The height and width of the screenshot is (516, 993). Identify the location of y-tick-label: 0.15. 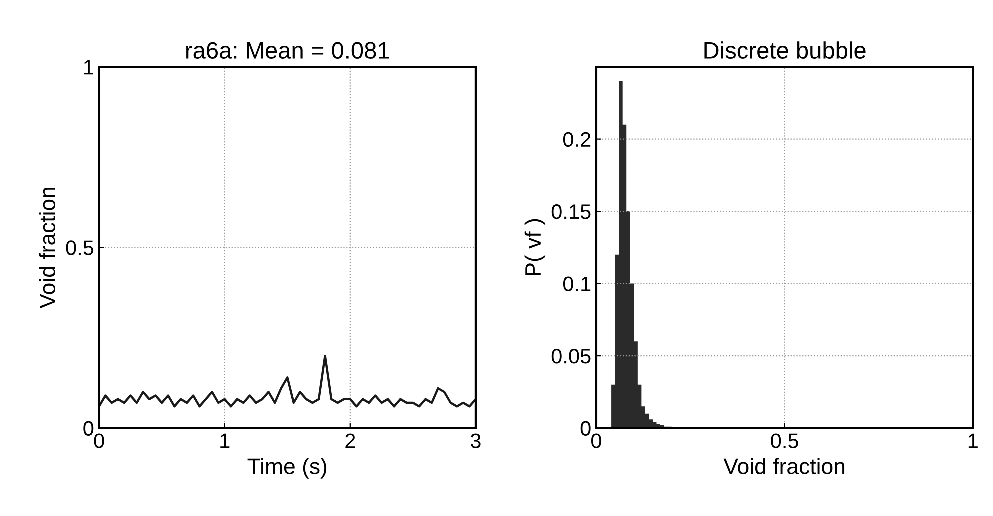
(571, 212).